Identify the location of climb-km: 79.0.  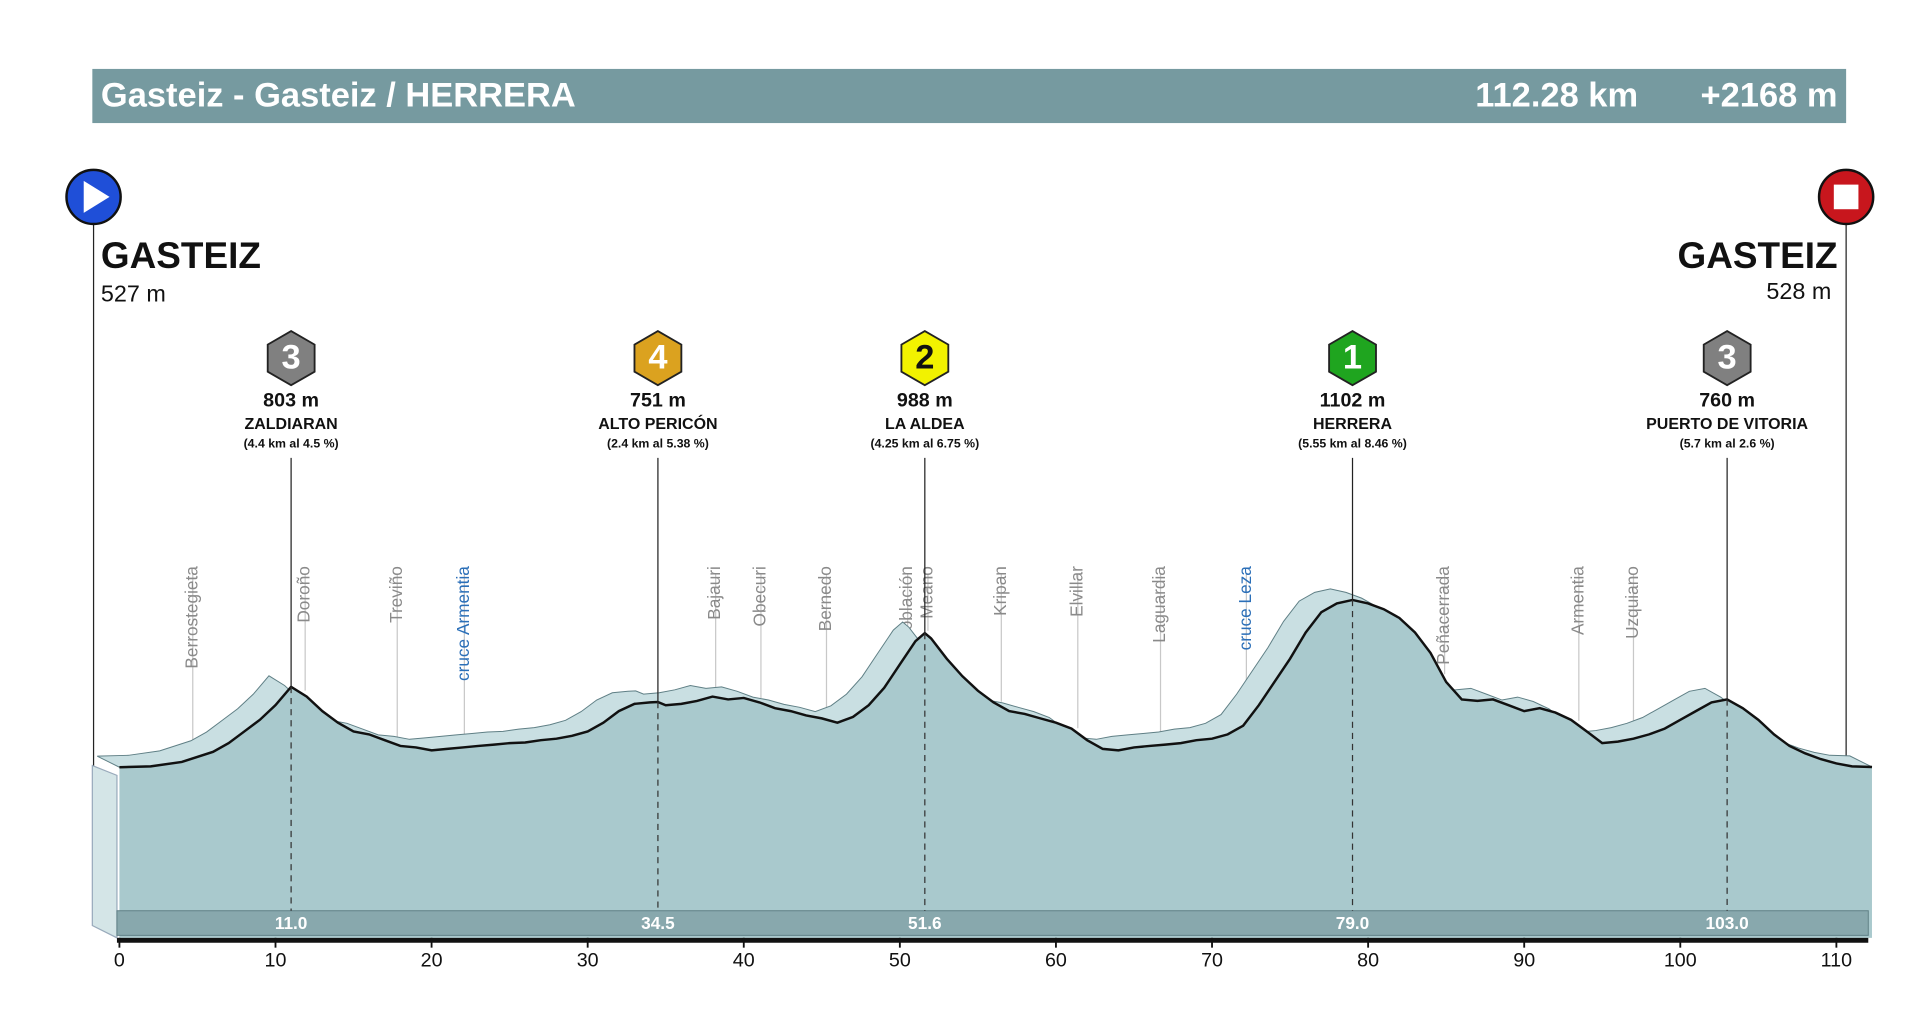
(1353, 923).